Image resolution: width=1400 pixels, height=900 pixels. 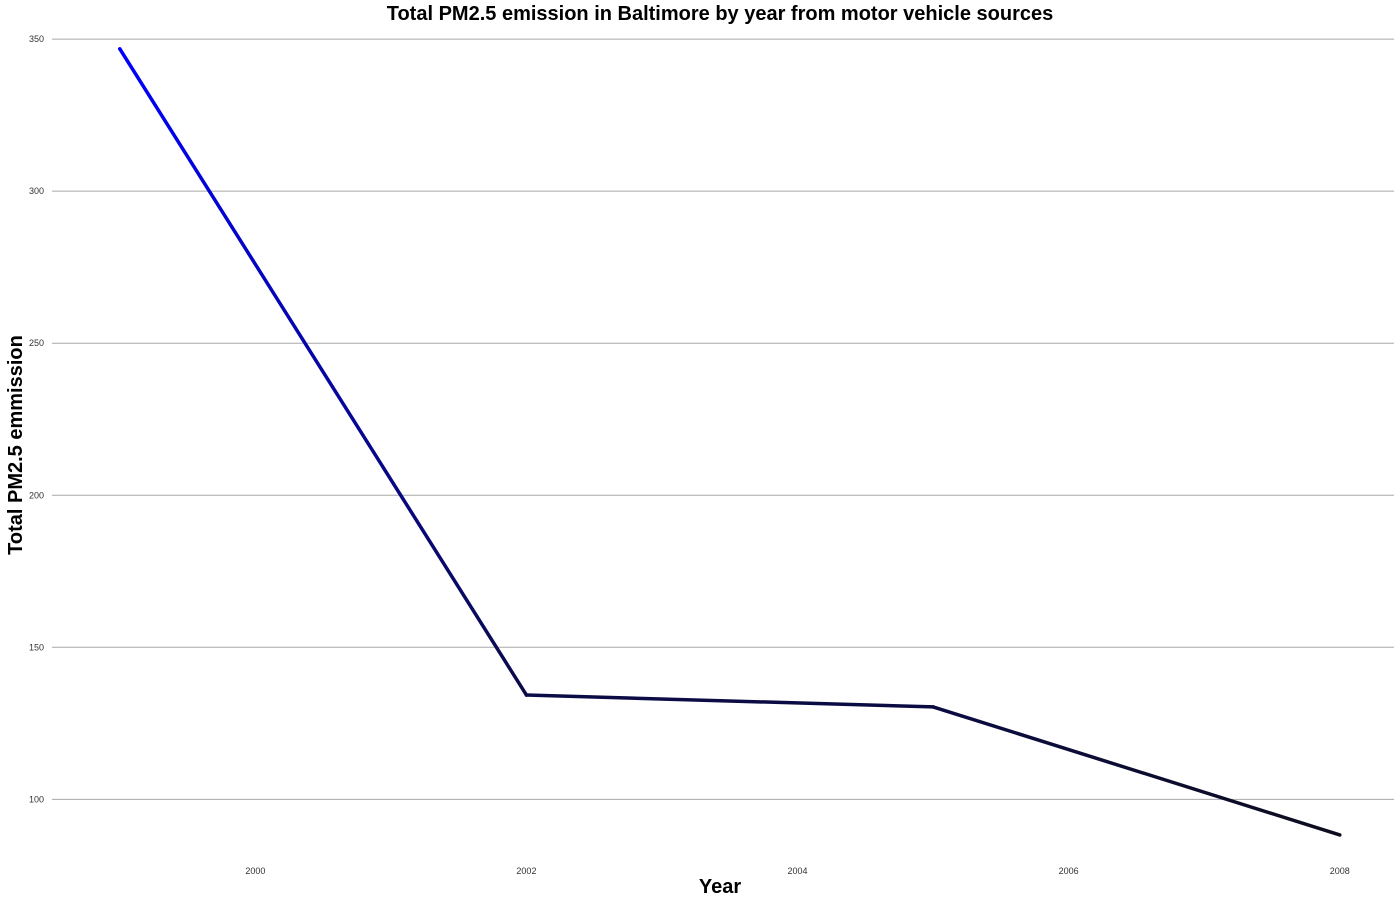 What do you see at coordinates (255, 871) in the screenshot?
I see `x-tick-label: 2000` at bounding box center [255, 871].